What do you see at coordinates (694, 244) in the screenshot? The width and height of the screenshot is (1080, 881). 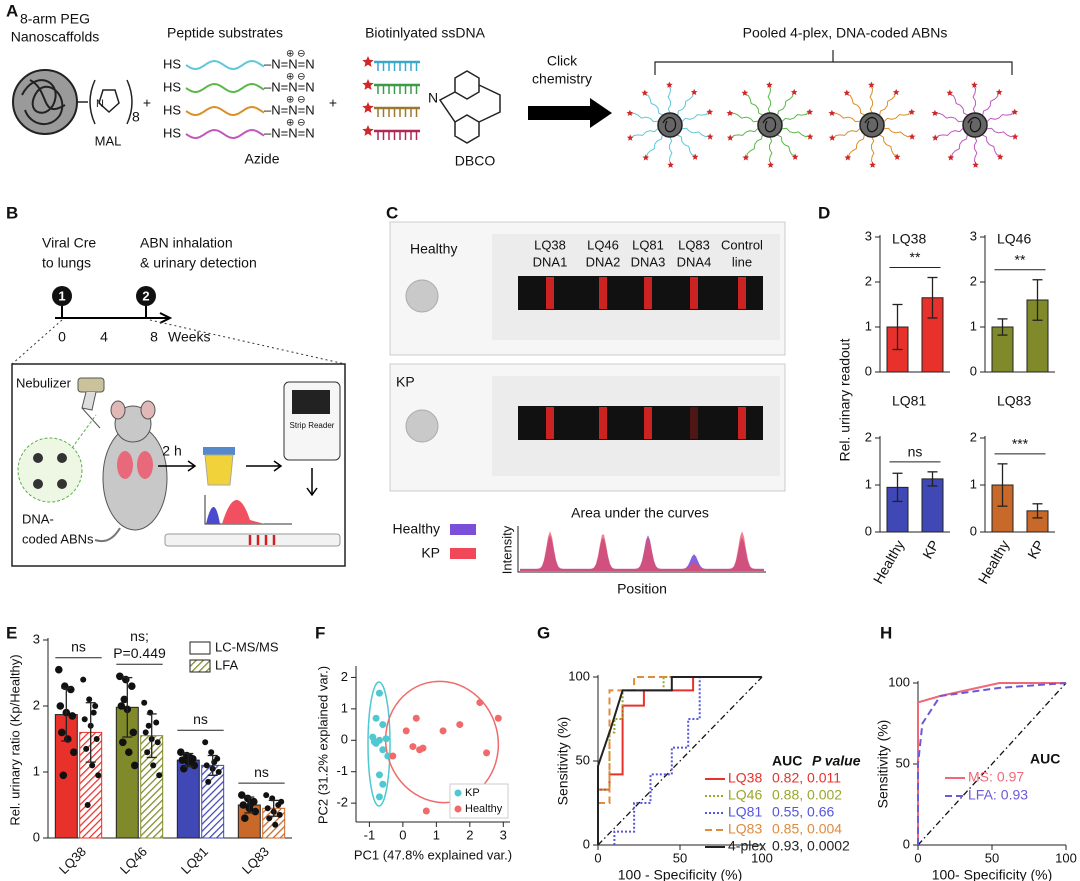 I see `lane-label: LQ83` at bounding box center [694, 244].